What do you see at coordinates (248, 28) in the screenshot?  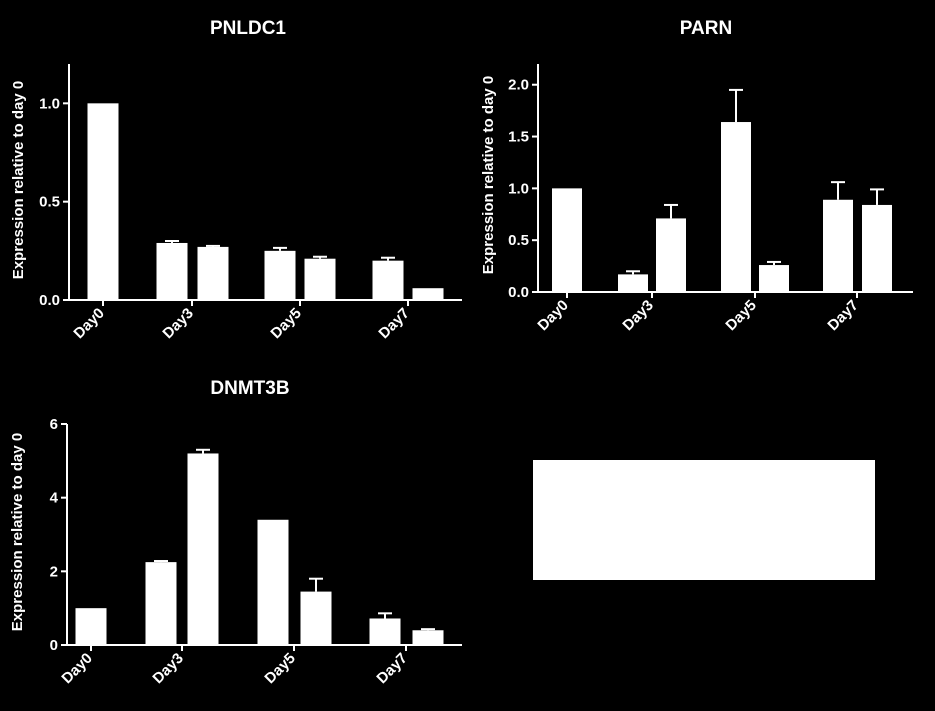 I see `chart-title: PNLDC1` at bounding box center [248, 28].